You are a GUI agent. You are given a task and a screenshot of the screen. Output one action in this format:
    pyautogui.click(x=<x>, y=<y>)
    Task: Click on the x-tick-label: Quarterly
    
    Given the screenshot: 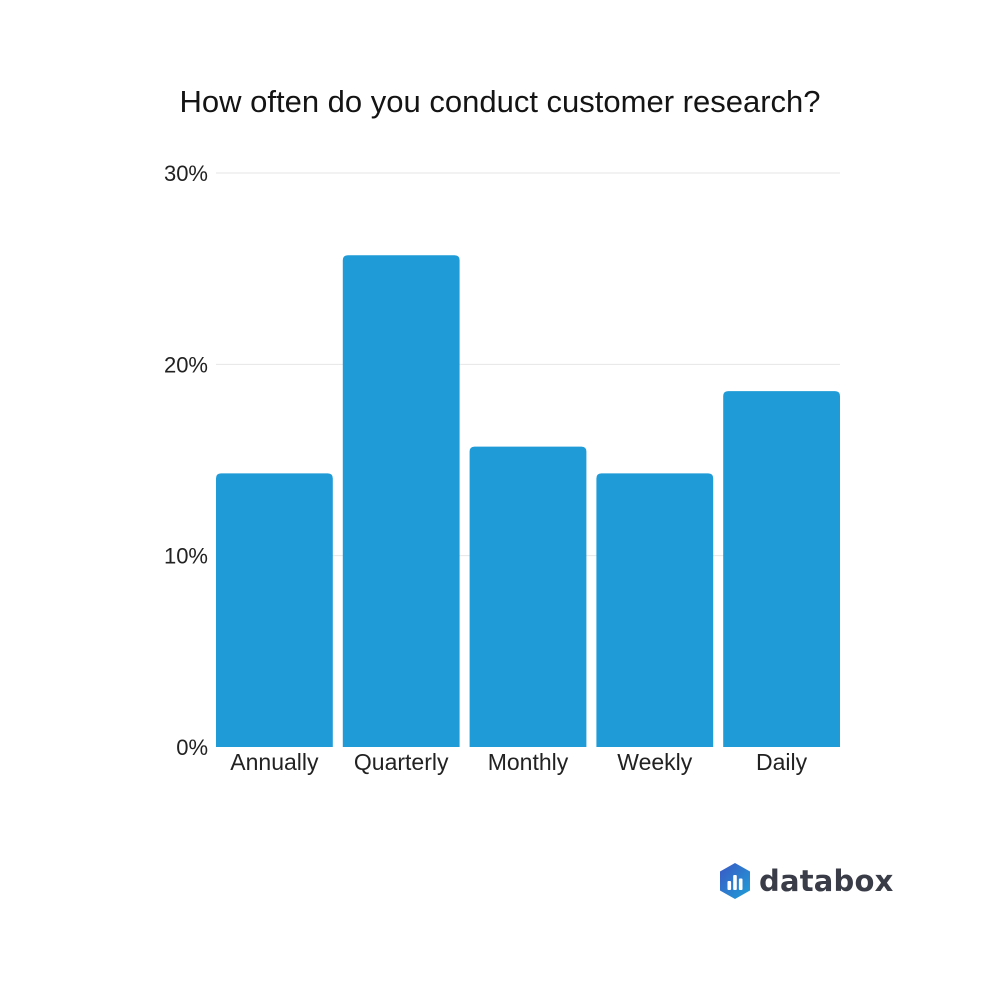 What is the action you would take?
    pyautogui.click(x=401, y=762)
    